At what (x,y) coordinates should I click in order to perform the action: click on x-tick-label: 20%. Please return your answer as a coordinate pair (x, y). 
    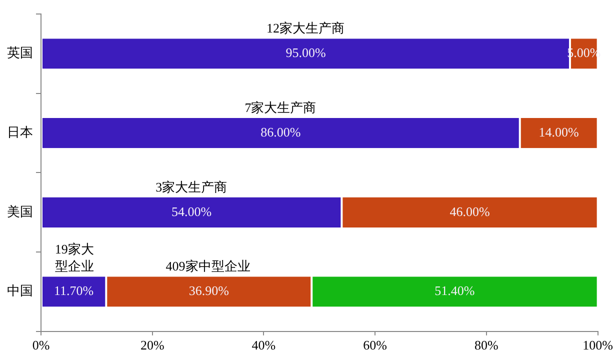
    Looking at the image, I should click on (152, 345).